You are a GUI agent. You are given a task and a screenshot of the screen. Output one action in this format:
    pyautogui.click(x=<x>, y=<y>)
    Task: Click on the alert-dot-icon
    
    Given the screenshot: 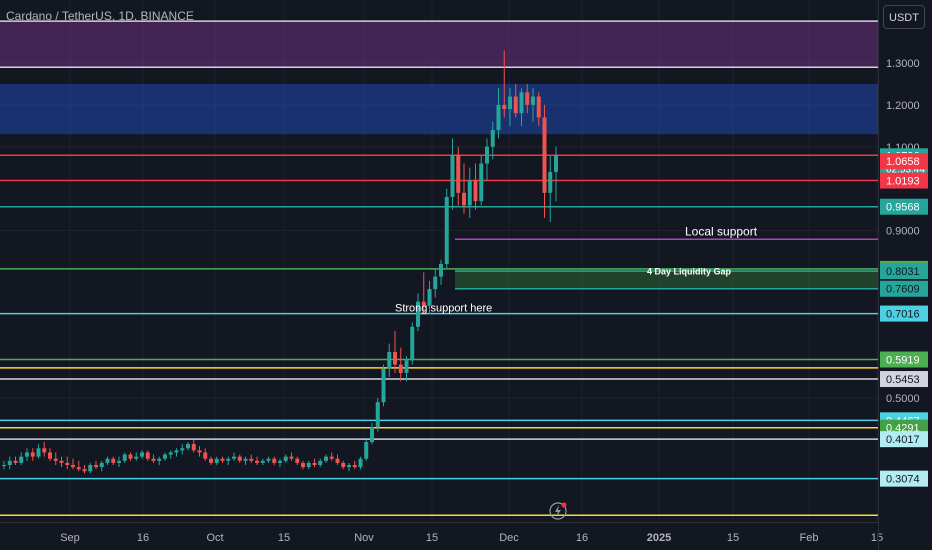 What is the action you would take?
    pyautogui.click(x=564, y=505)
    